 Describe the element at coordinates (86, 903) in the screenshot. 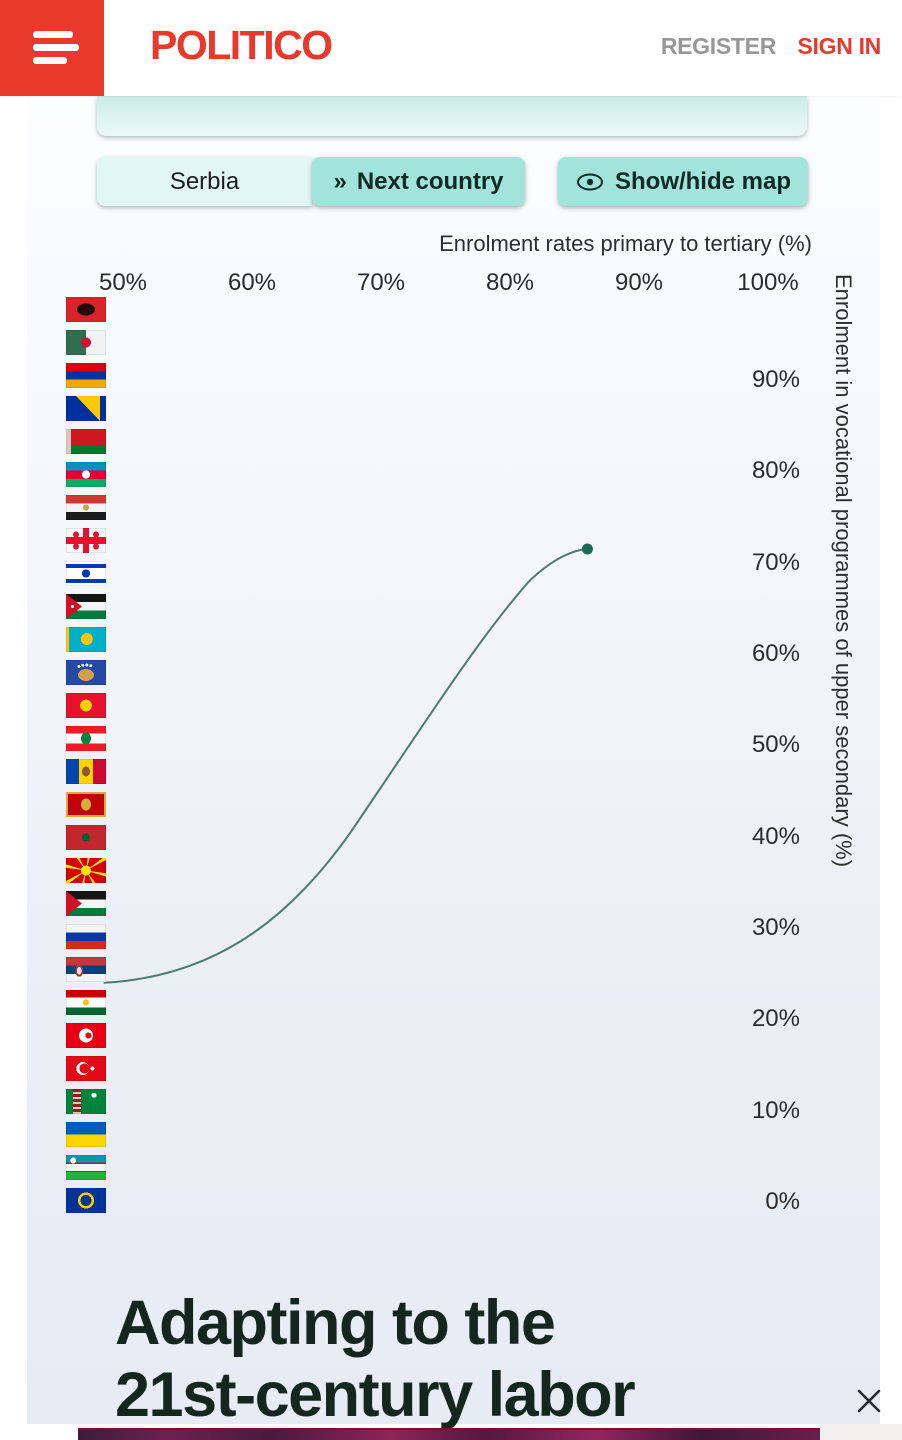

I see `flag-ps-icon` at that location.